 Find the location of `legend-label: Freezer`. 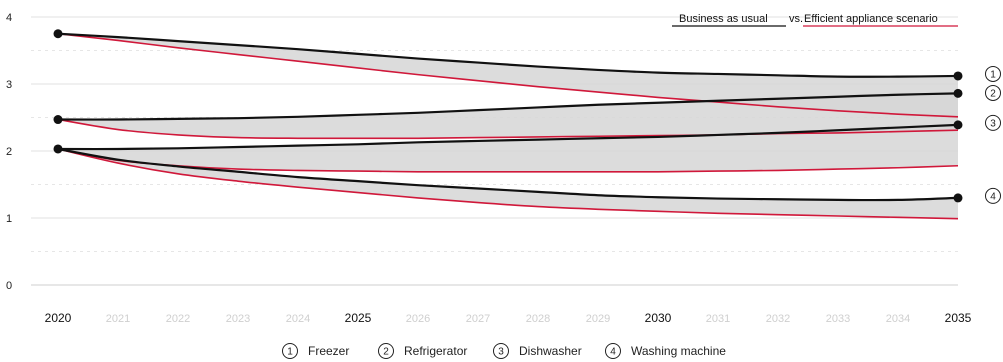

legend-label: Freezer is located at coordinates (328, 351).